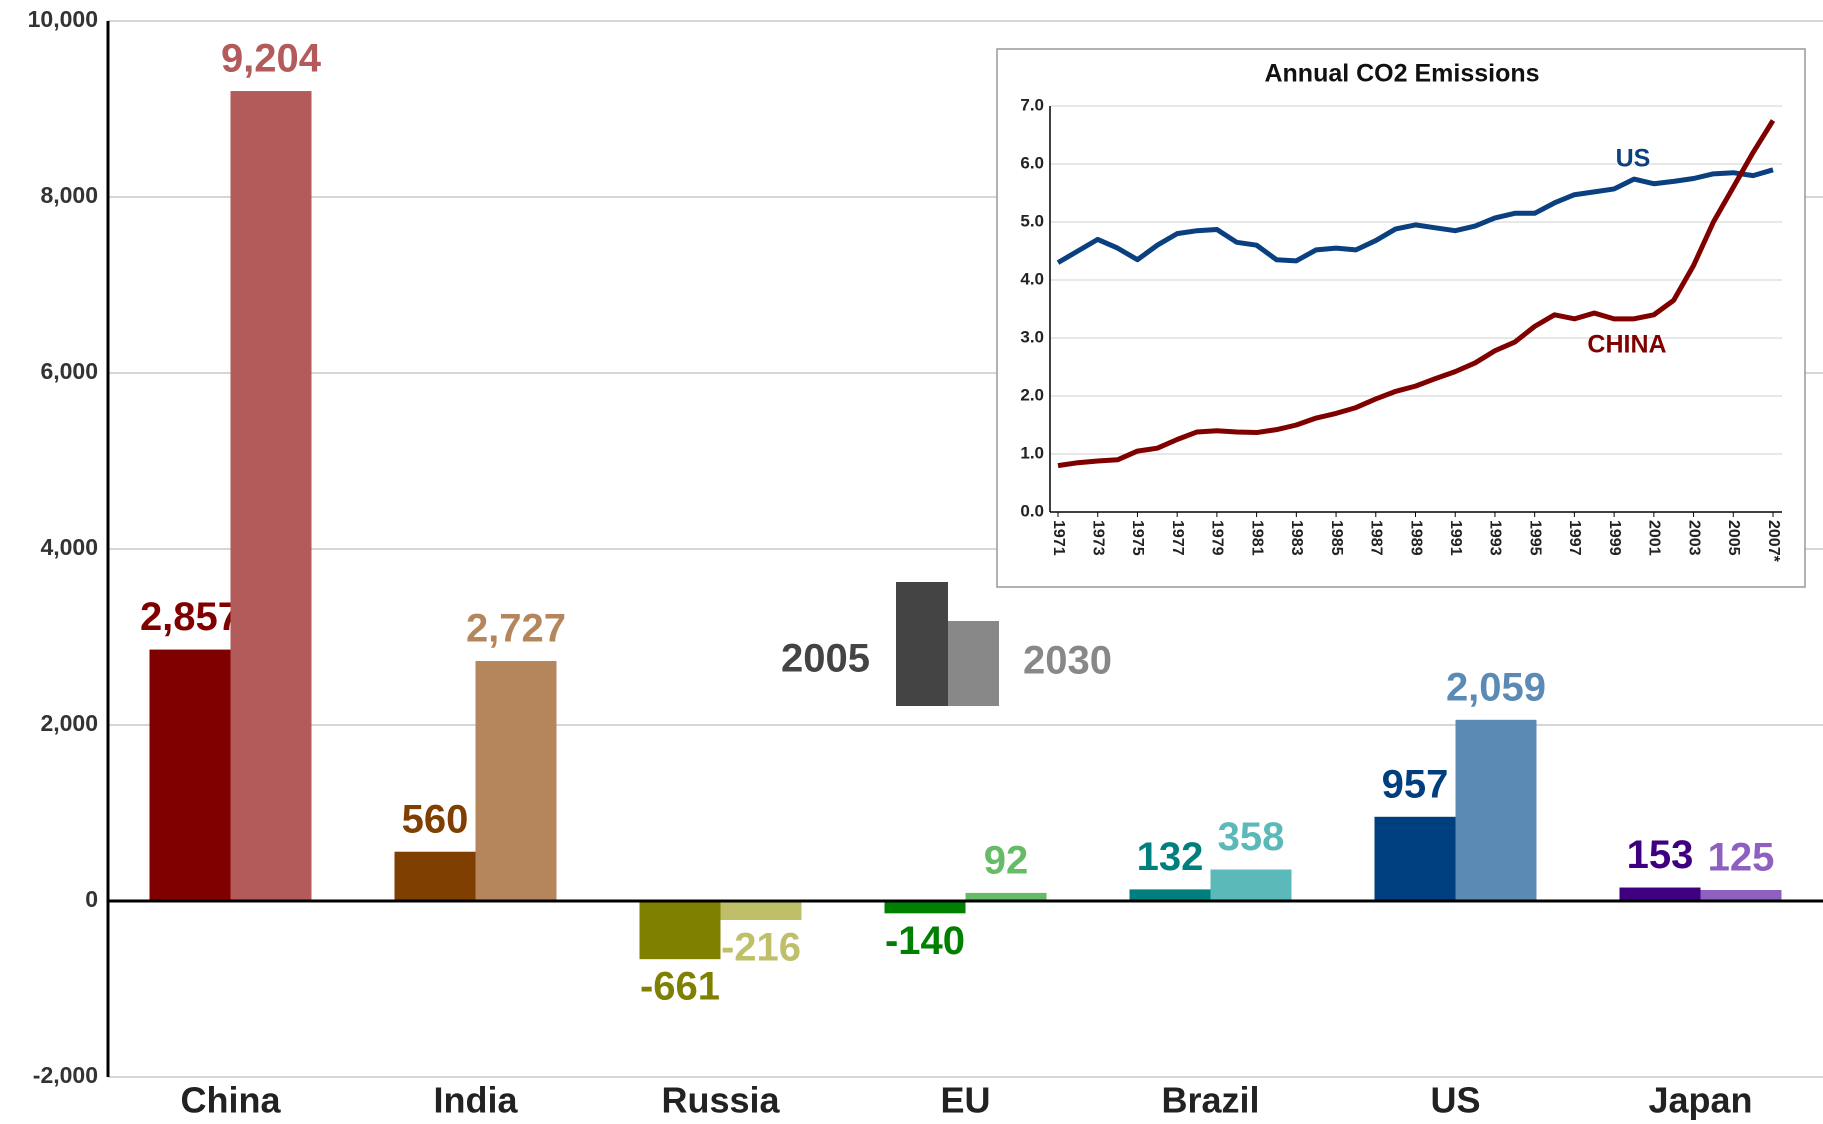 This screenshot has width=1823, height=1124. I want to click on x-tick-label: 1977, so click(1177, 538).